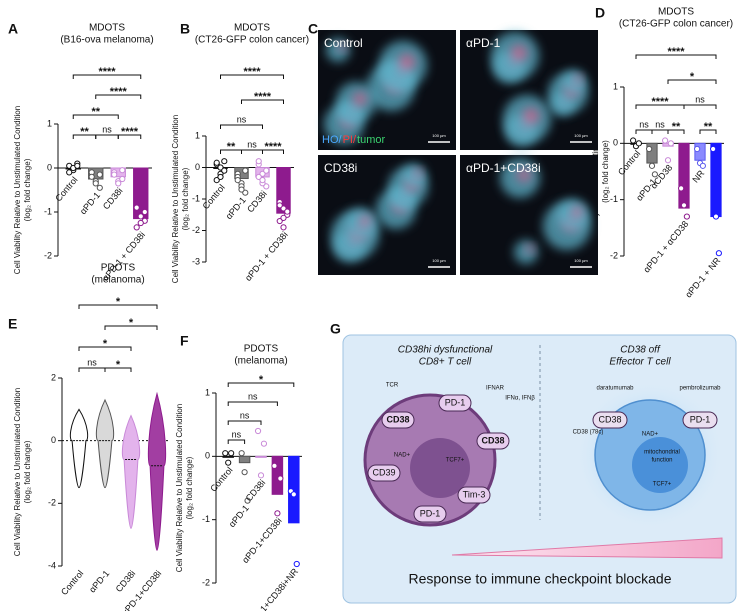 The height and width of the screenshot is (611, 740). Describe the element at coordinates (392, 386) in the screenshot. I see `schematic-label: TCR` at that location.